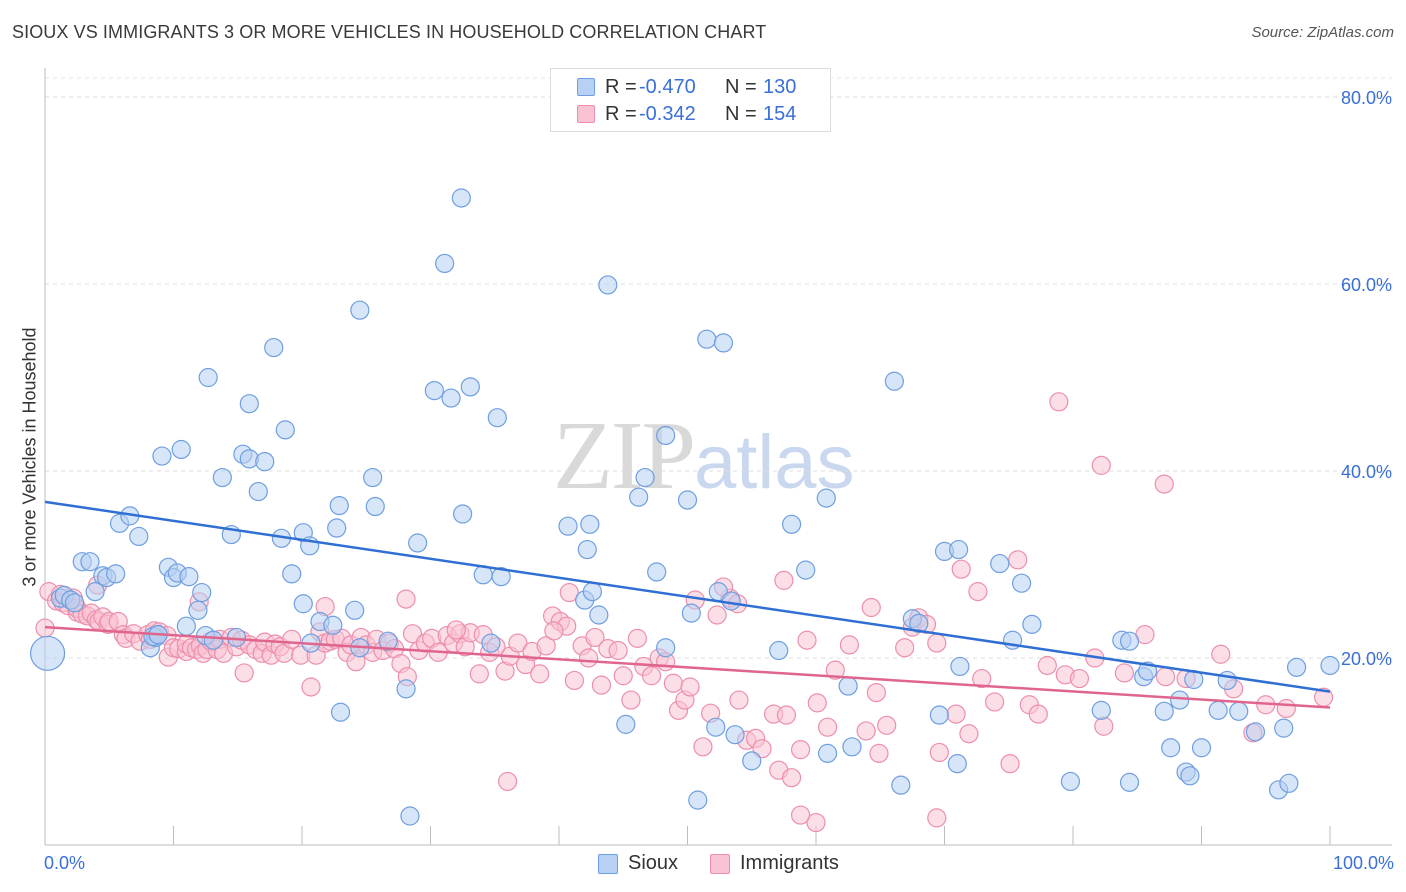 This screenshot has width=1406, height=892. What do you see at coordinates (704, 456) in the screenshot?
I see `watermark: ZIPatlas` at bounding box center [704, 456].